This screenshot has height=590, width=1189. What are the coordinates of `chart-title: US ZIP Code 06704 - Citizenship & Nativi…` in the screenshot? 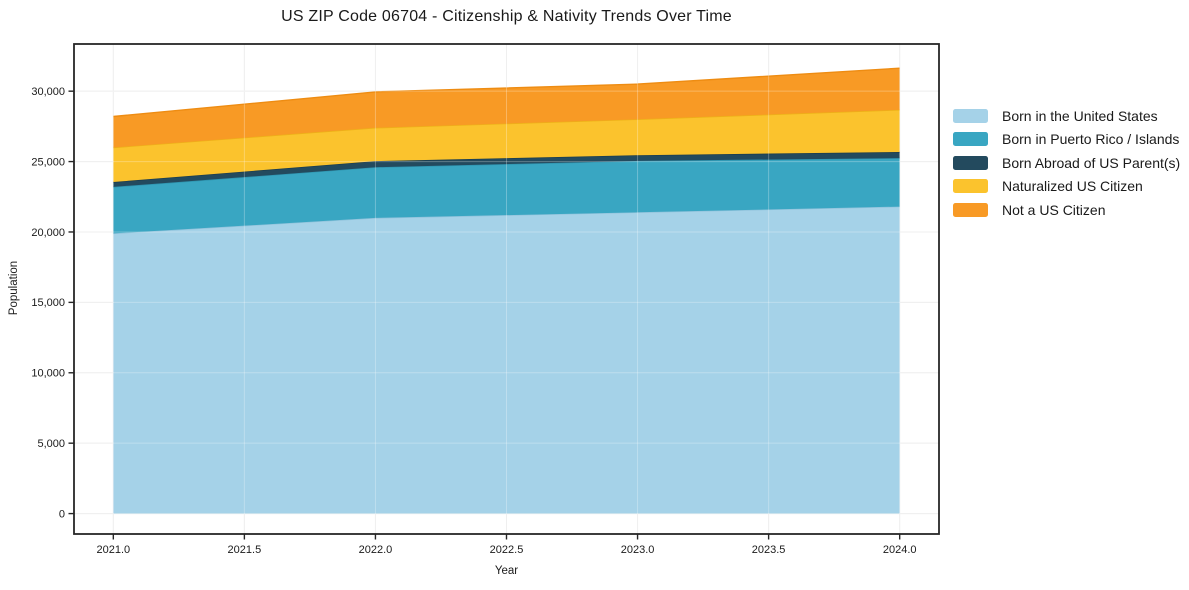 It's located at (506, 16).